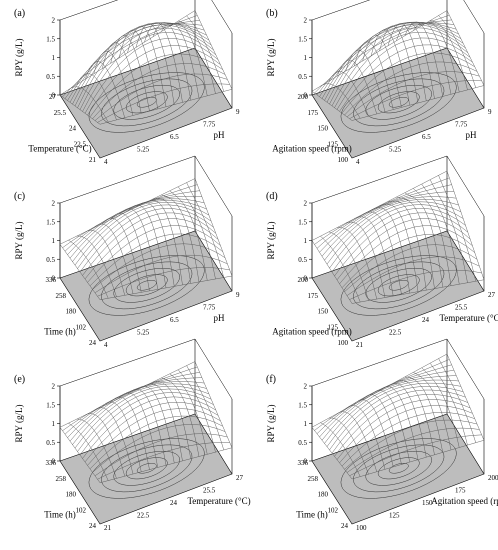  What do you see at coordinates (323, 128) in the screenshot?
I see `x-axis: 200 175 150 125 100` at bounding box center [323, 128].